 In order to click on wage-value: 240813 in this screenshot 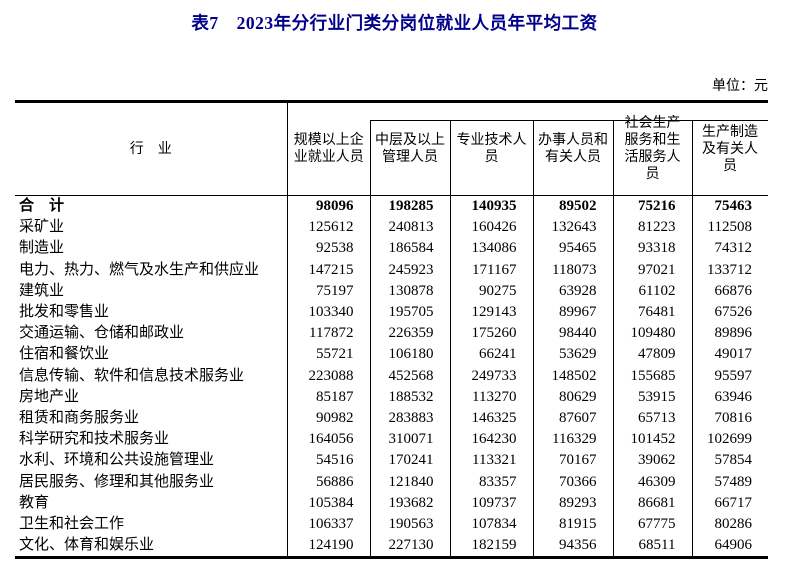, I will do `click(409, 228)`.